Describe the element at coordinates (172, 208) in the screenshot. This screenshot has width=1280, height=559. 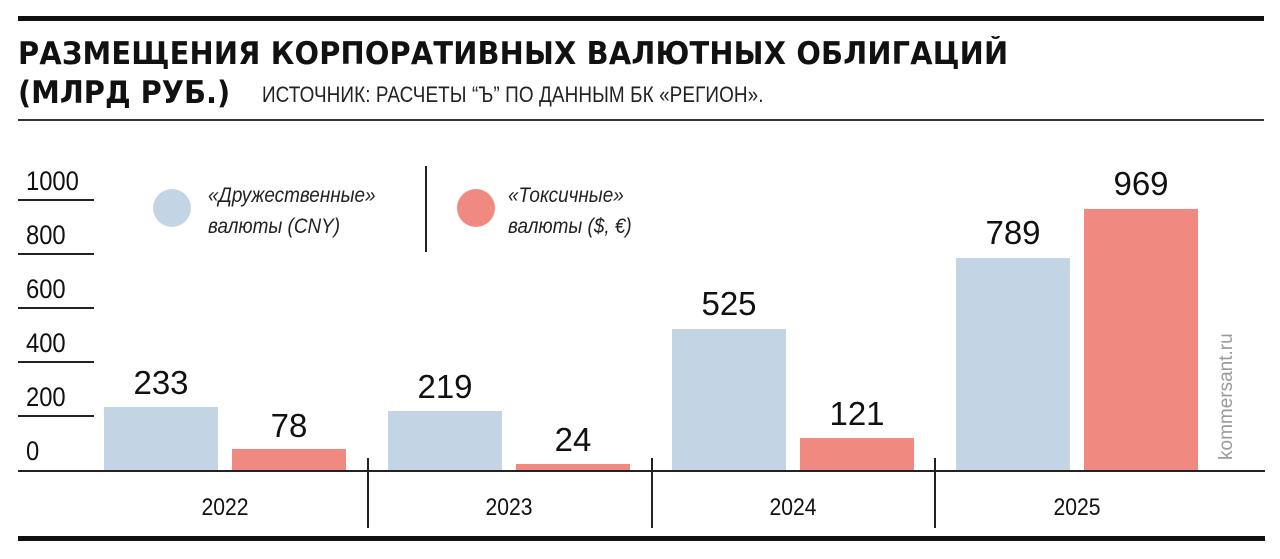
I see `legend-friendly-swatch-icon` at that location.